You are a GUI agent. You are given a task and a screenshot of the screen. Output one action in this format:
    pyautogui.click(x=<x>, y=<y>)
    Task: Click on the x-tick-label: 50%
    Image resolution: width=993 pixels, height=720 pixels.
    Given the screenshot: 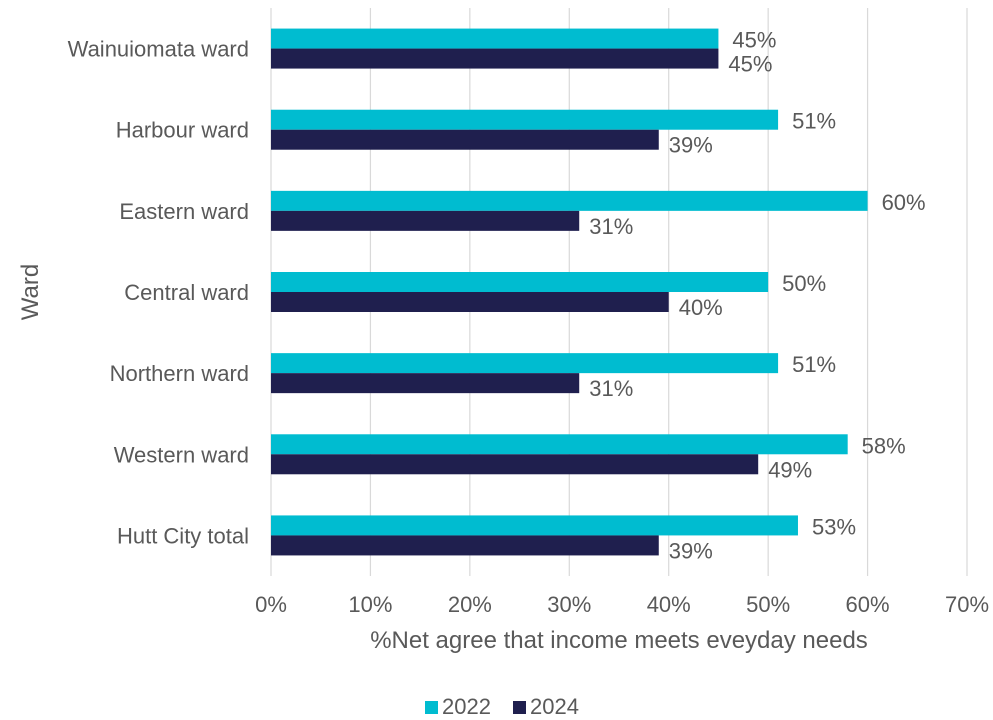 What is the action you would take?
    pyautogui.click(x=768, y=604)
    